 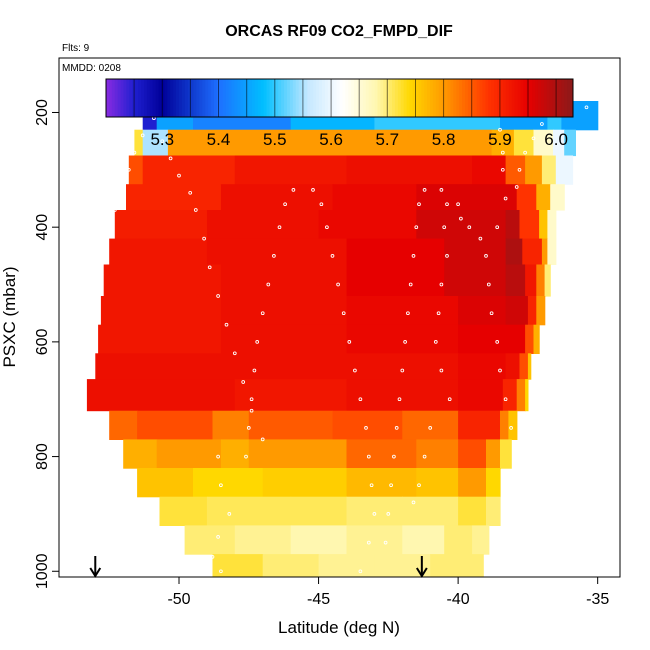 What do you see at coordinates (258, 567) in the screenshot?
I see `sounding-arrows` at bounding box center [258, 567].